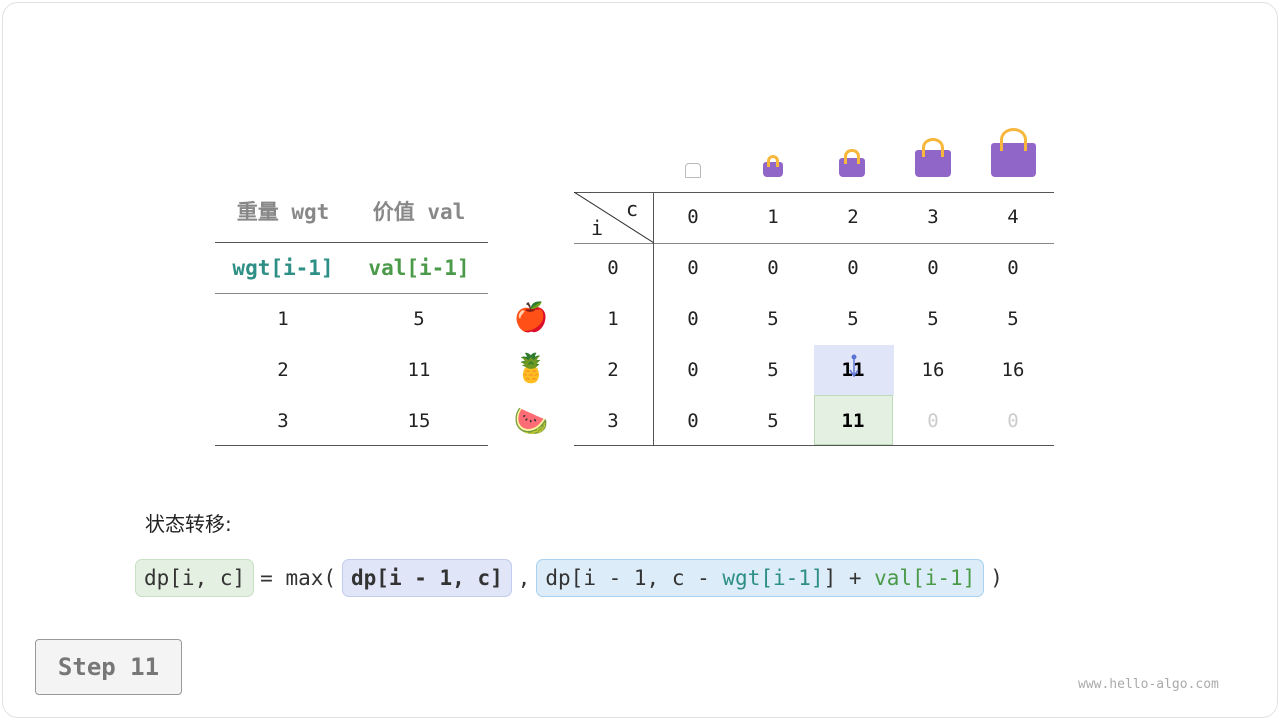 The width and height of the screenshot is (1280, 720). What do you see at coordinates (1013, 217) in the screenshot?
I see `col-header: 4` at bounding box center [1013, 217].